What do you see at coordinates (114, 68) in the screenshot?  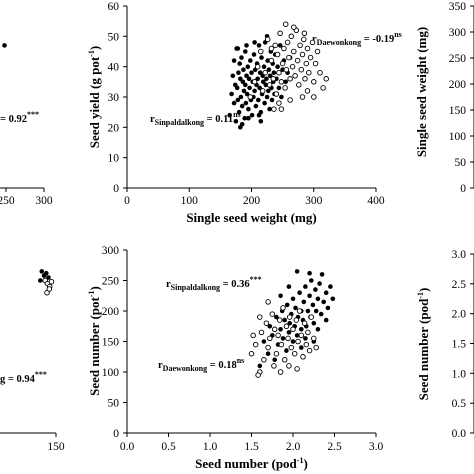 I see `y-tick-label: 40` at bounding box center [114, 68].